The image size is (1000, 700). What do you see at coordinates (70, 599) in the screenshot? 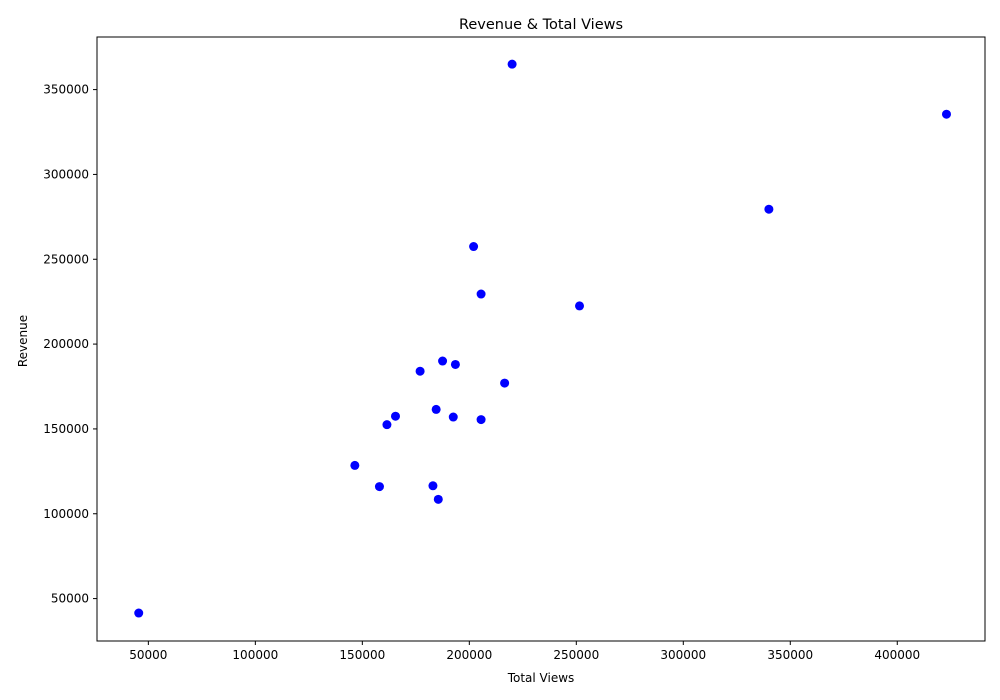
I see `y-tick-label: 50000` at bounding box center [70, 599].